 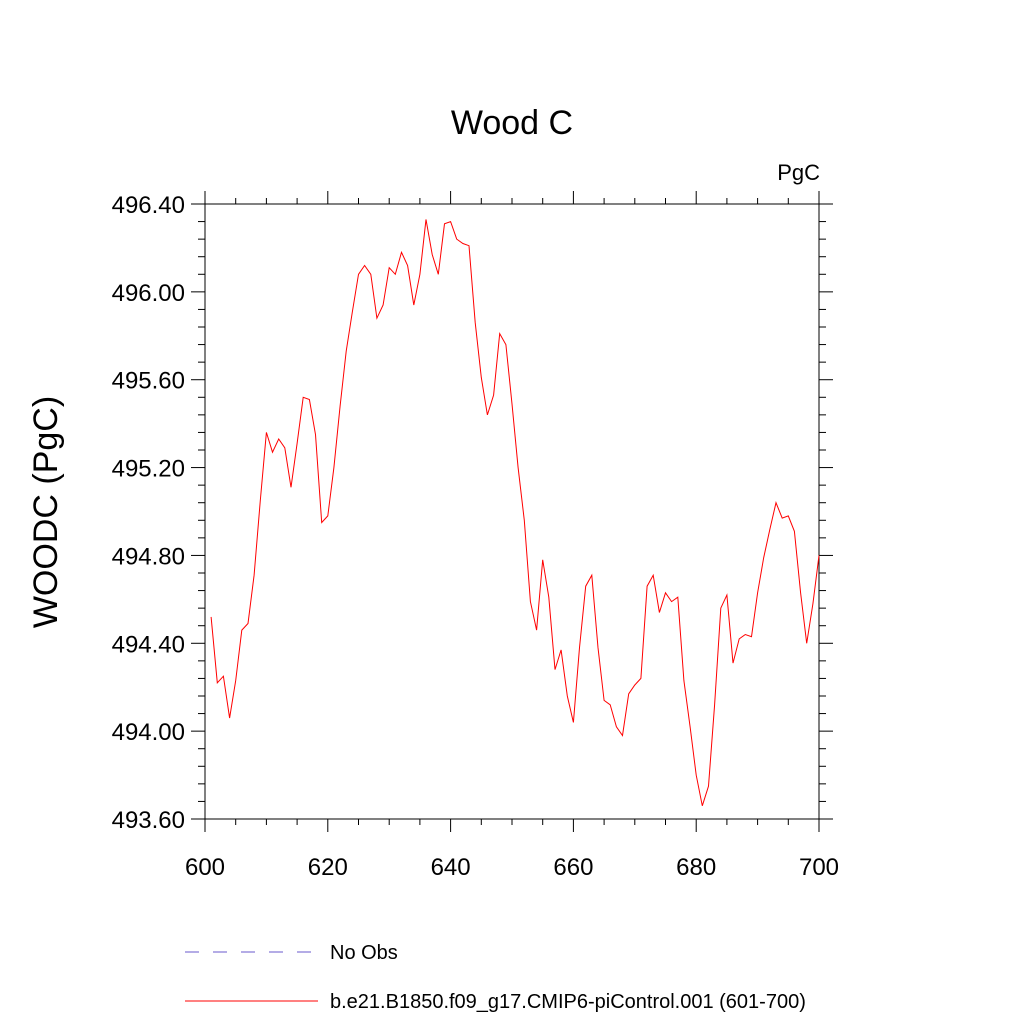 I want to click on chart-title: Wood C, so click(x=512, y=123).